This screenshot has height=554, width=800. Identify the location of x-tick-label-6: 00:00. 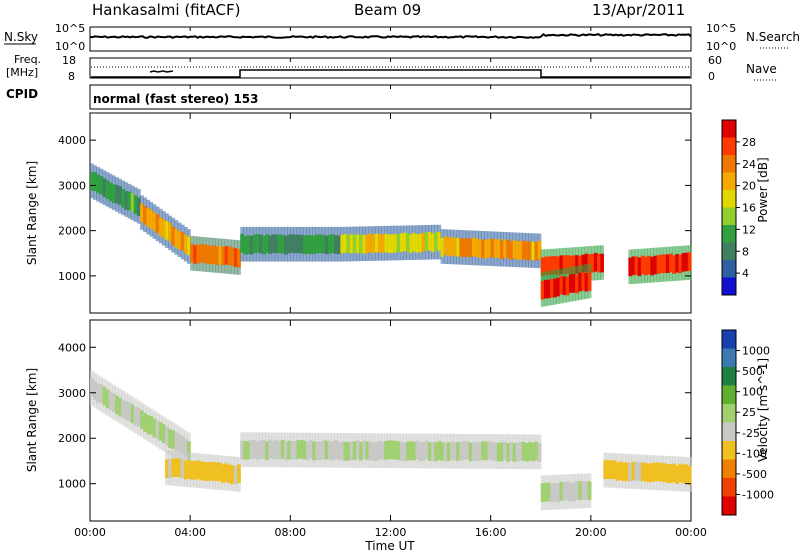
(691, 532).